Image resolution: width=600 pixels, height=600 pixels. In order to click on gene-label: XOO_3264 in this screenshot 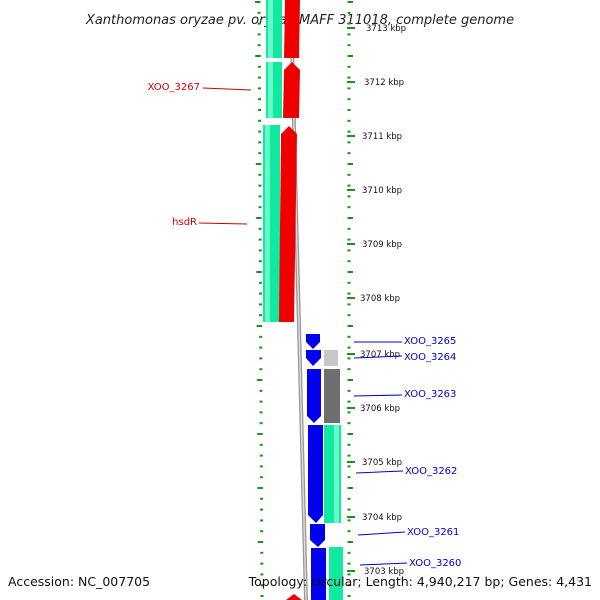, I will do `click(430, 357)`.